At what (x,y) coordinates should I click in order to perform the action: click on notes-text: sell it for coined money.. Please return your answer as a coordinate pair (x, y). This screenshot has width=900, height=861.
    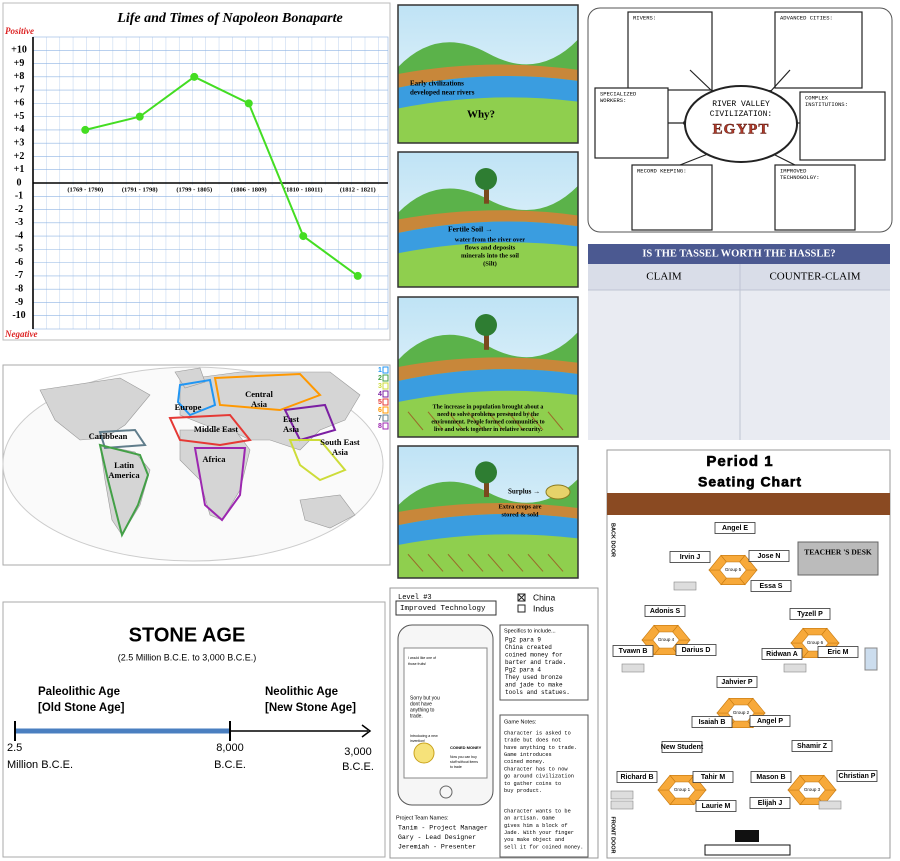
    Looking at the image, I should click on (543, 847).